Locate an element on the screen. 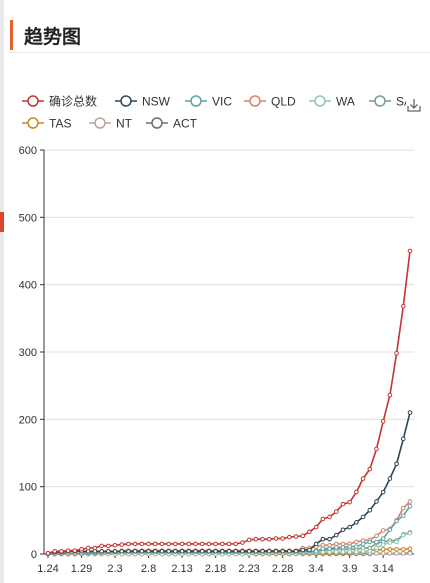  legend-item-SA: SA is located at coordinates (390, 102).